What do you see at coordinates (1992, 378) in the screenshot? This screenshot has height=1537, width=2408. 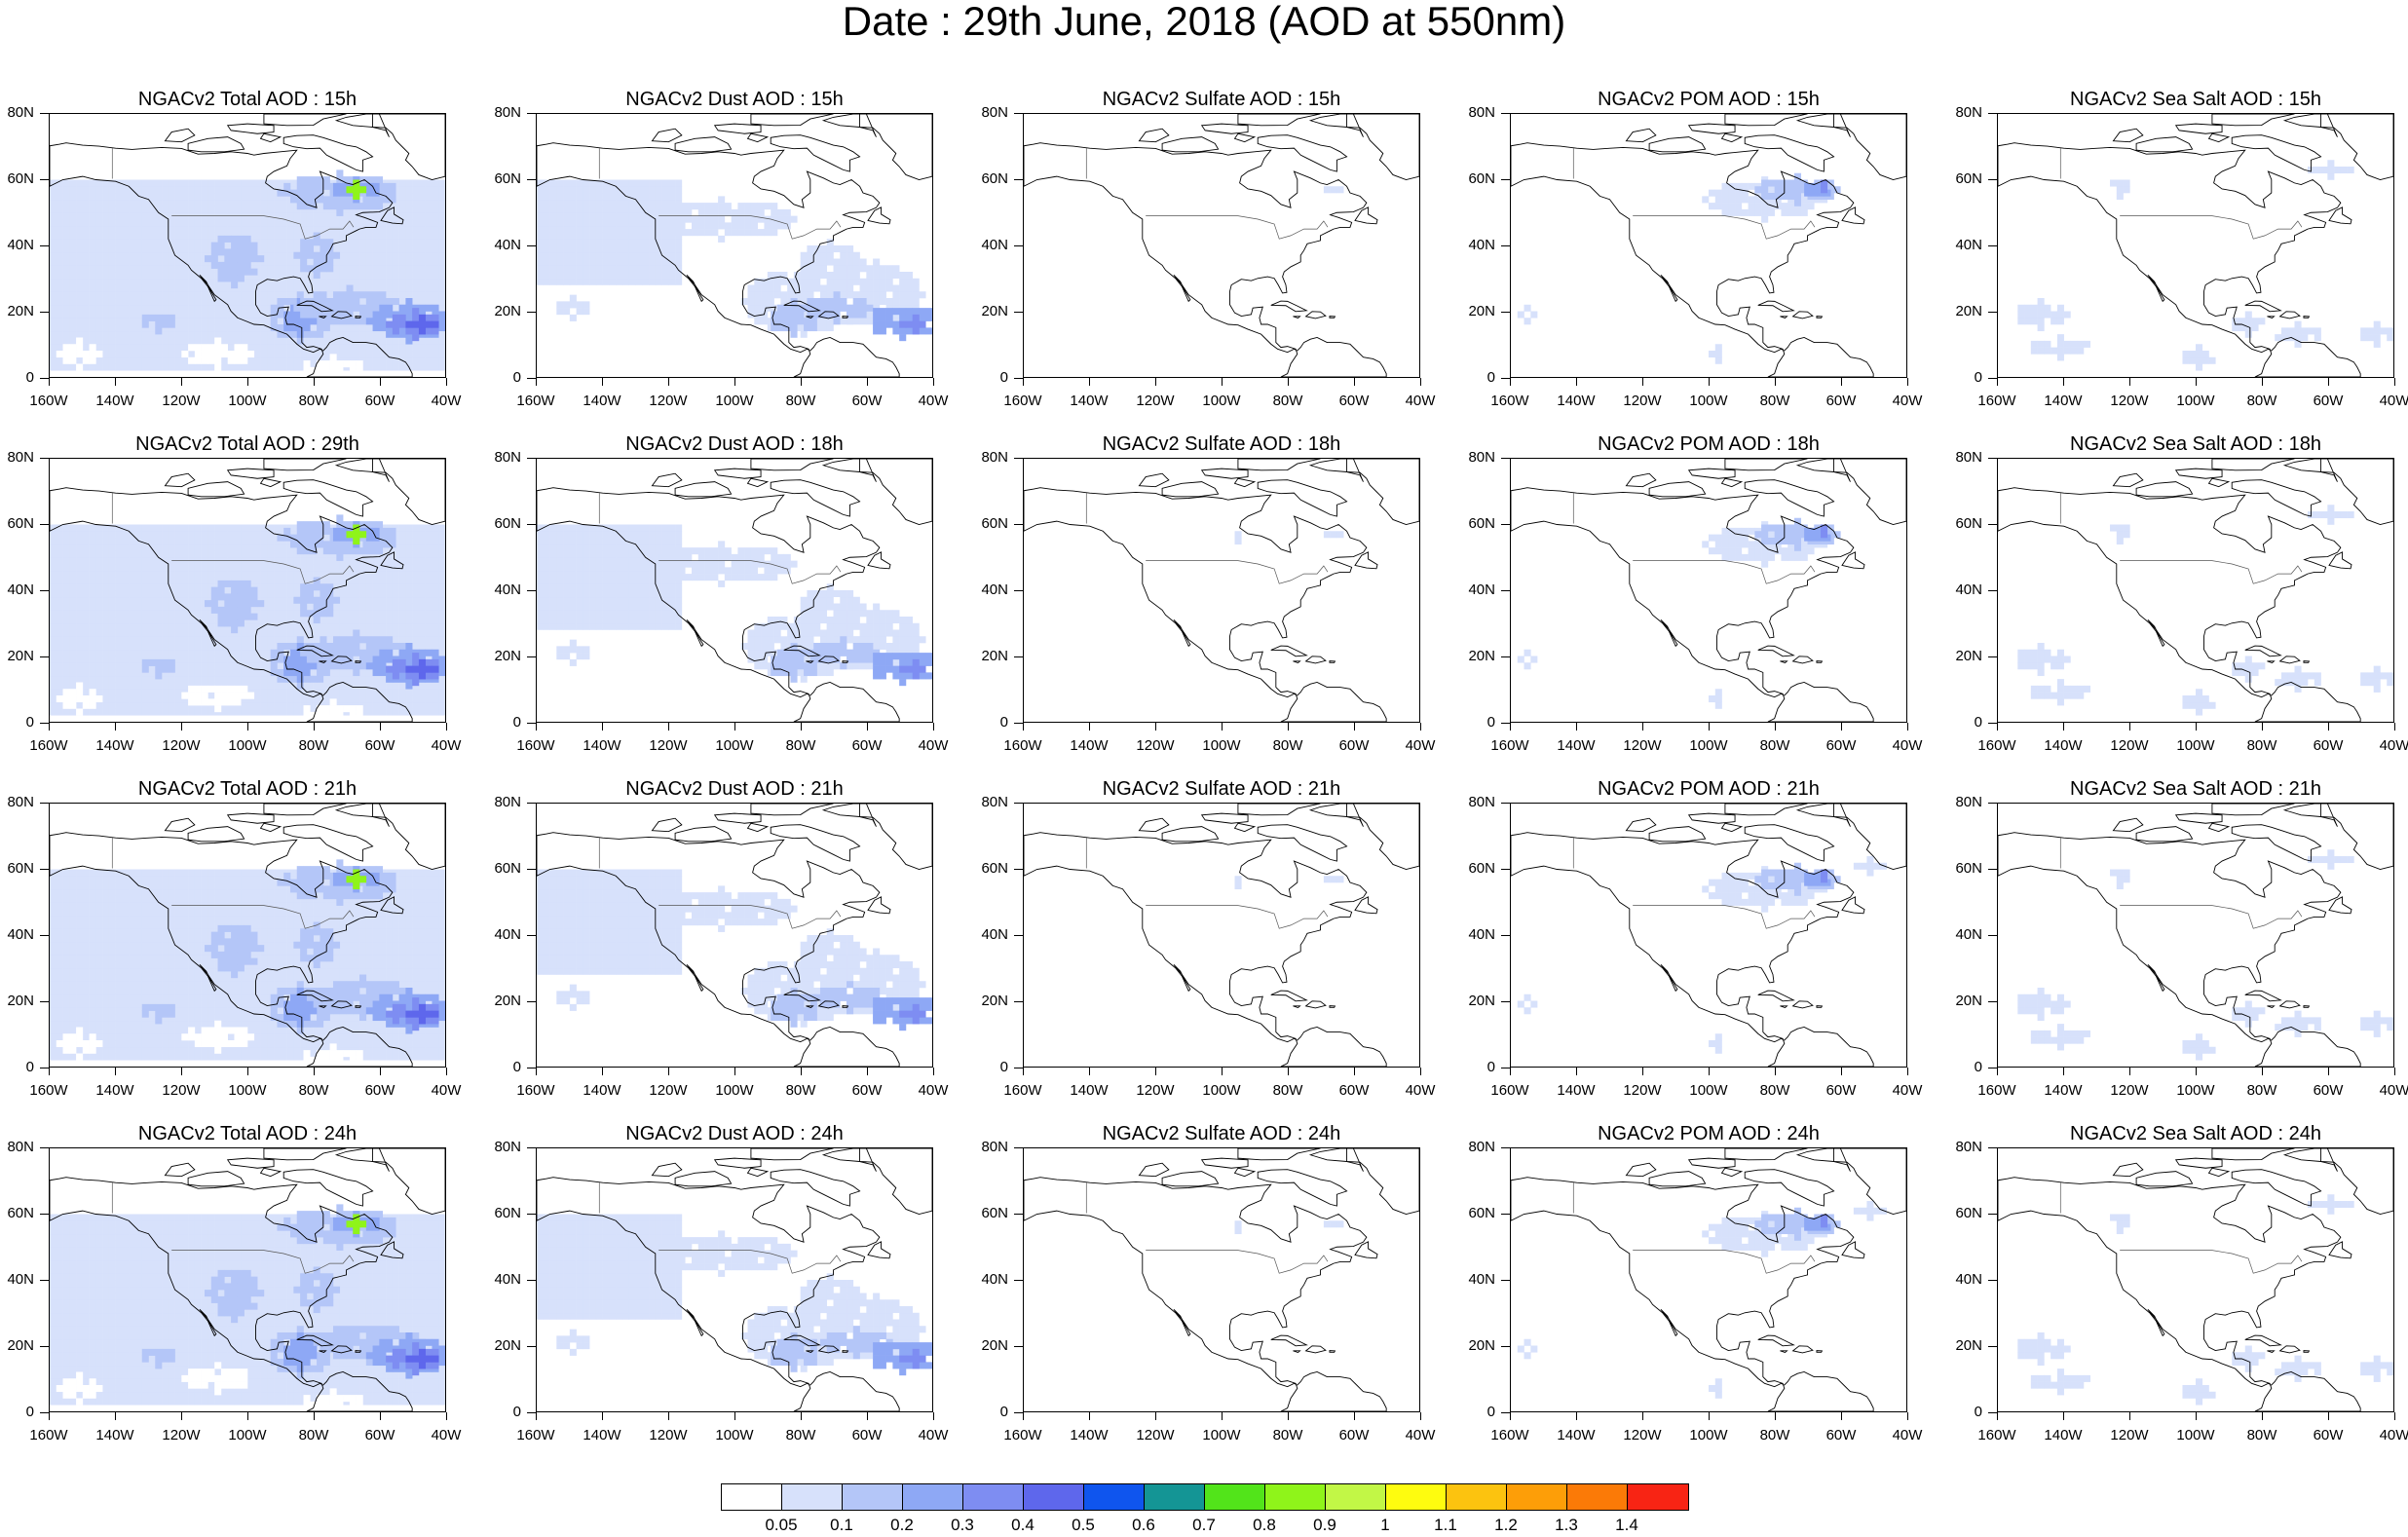 I see `lat-tick` at bounding box center [1992, 378].